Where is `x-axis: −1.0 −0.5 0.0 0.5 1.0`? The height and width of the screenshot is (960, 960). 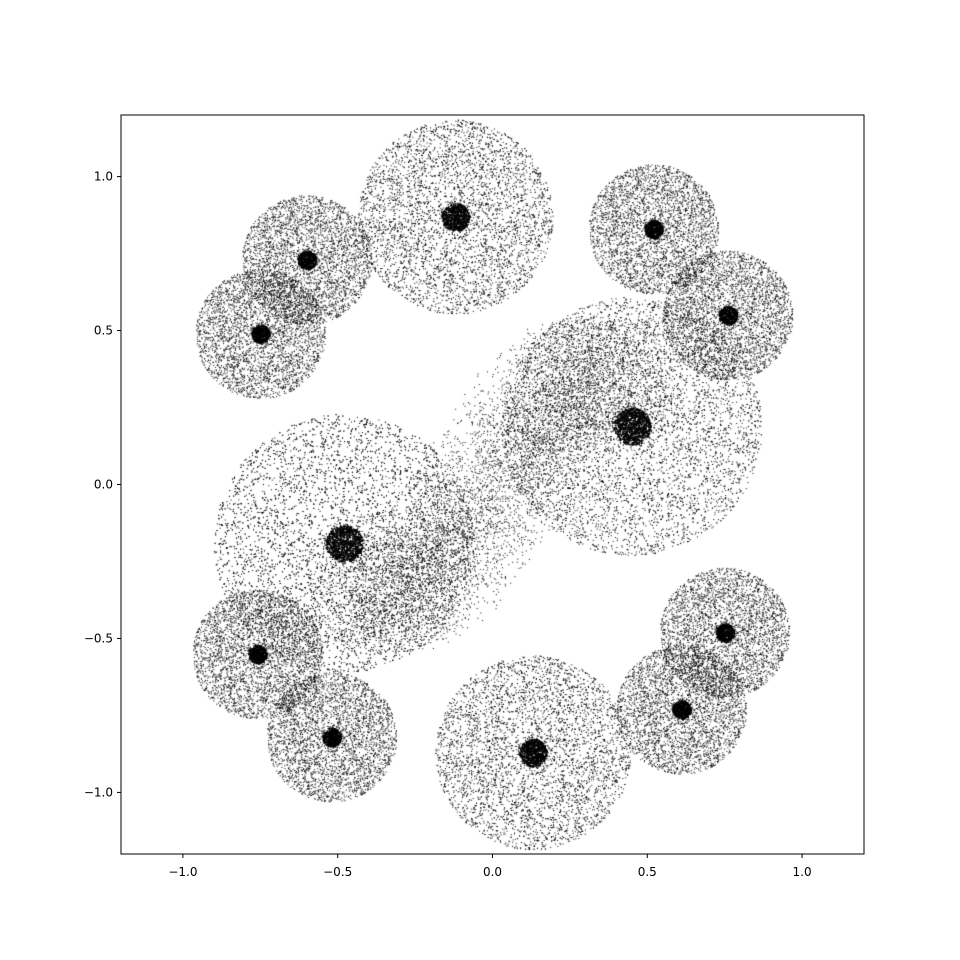 x-axis: −1.0 −0.5 0.0 0.5 1.0 is located at coordinates (490, 866).